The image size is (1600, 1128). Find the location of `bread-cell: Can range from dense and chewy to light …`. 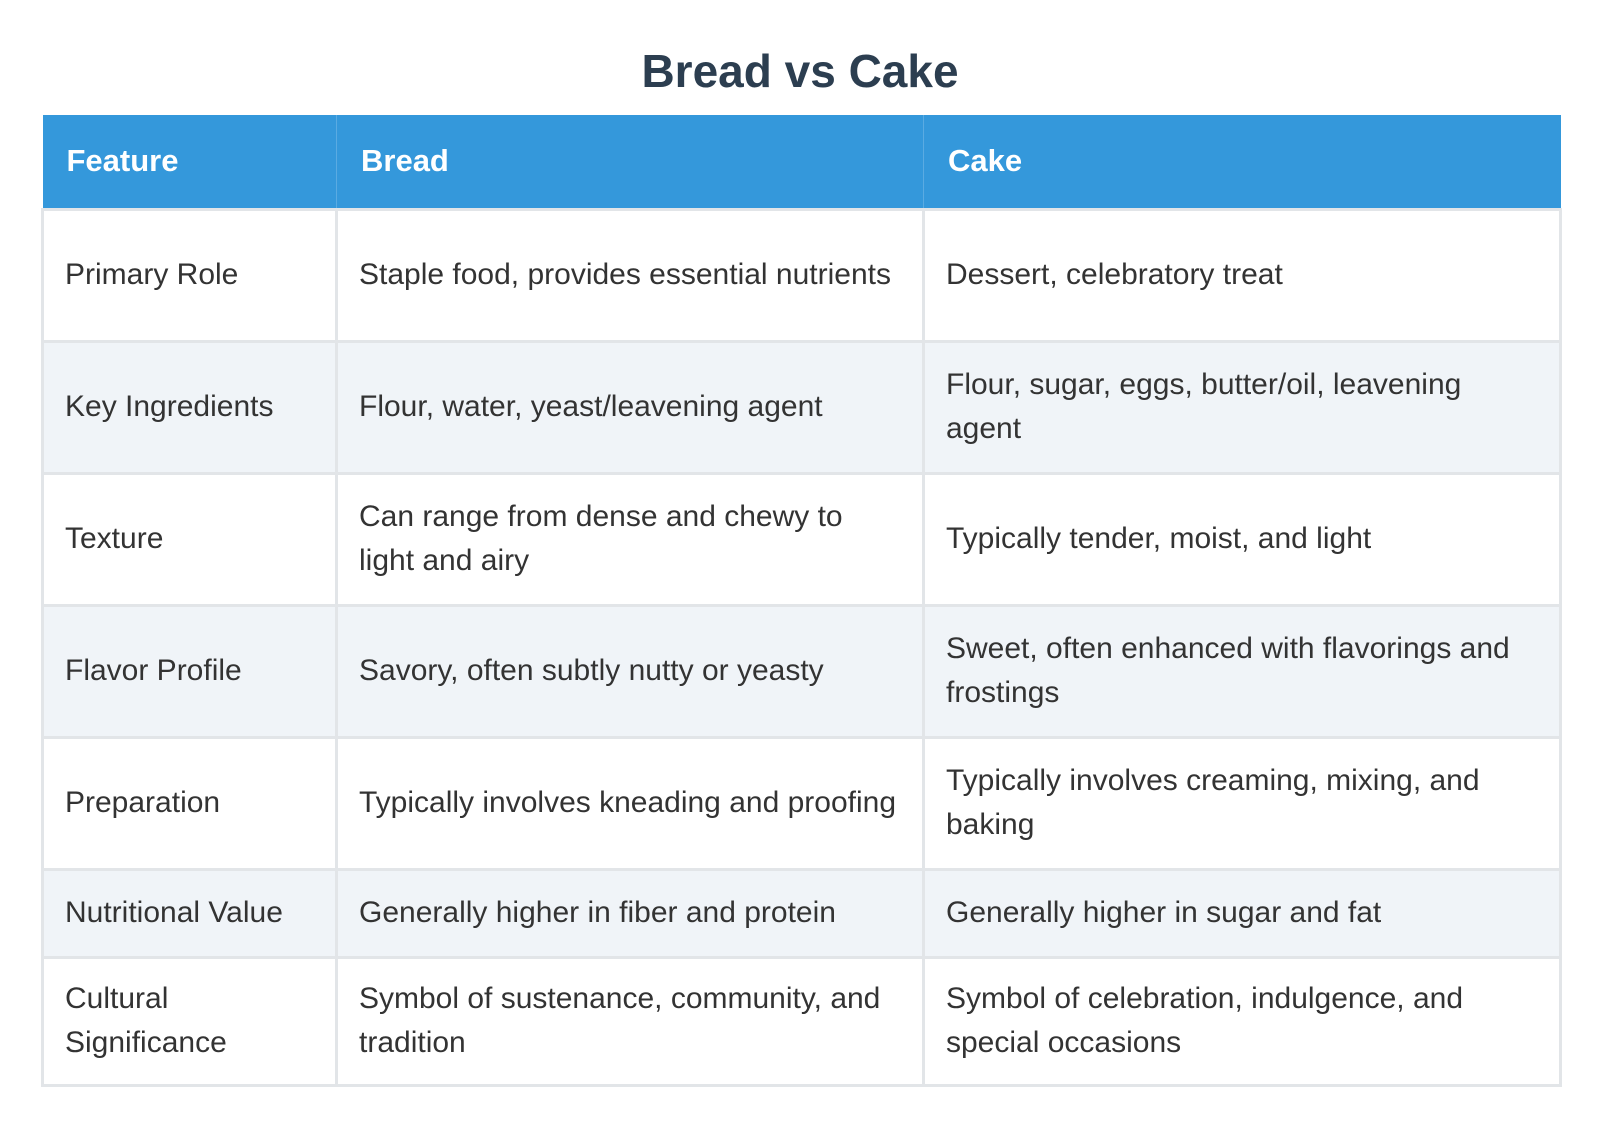

bread-cell: Can range from dense and chewy to light … is located at coordinates (630, 539).